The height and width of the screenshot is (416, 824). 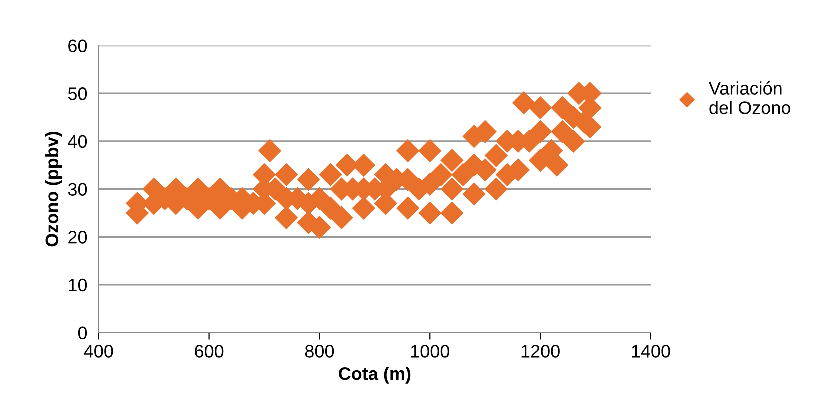 What do you see at coordinates (78, 285) in the screenshot?
I see `y-tick-label: 10` at bounding box center [78, 285].